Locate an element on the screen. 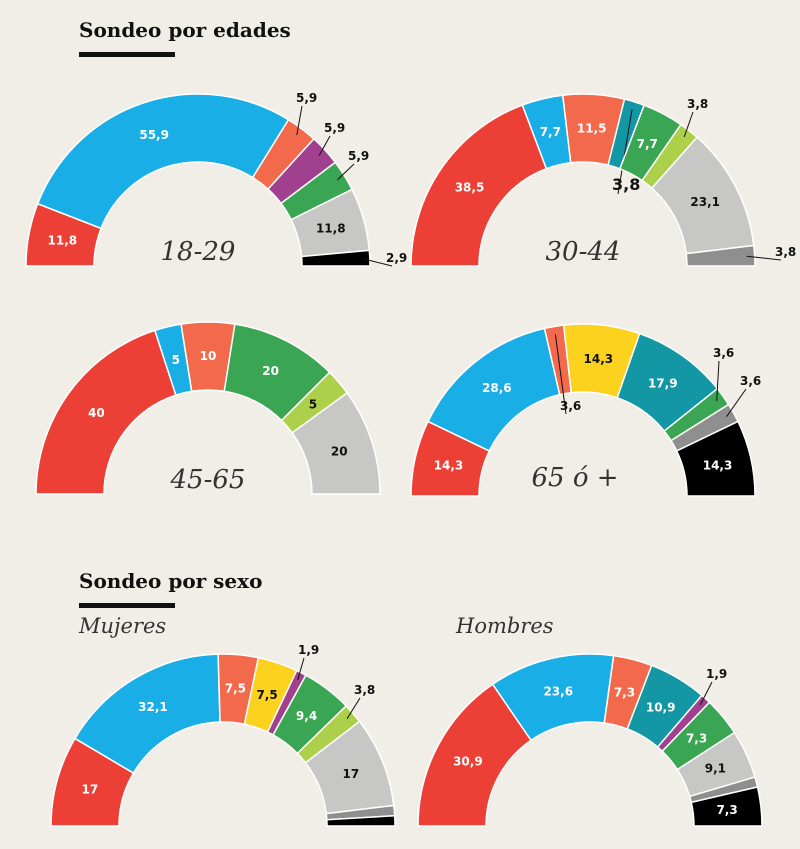  slice-value-label: 9,1 is located at coordinates (715, 768).